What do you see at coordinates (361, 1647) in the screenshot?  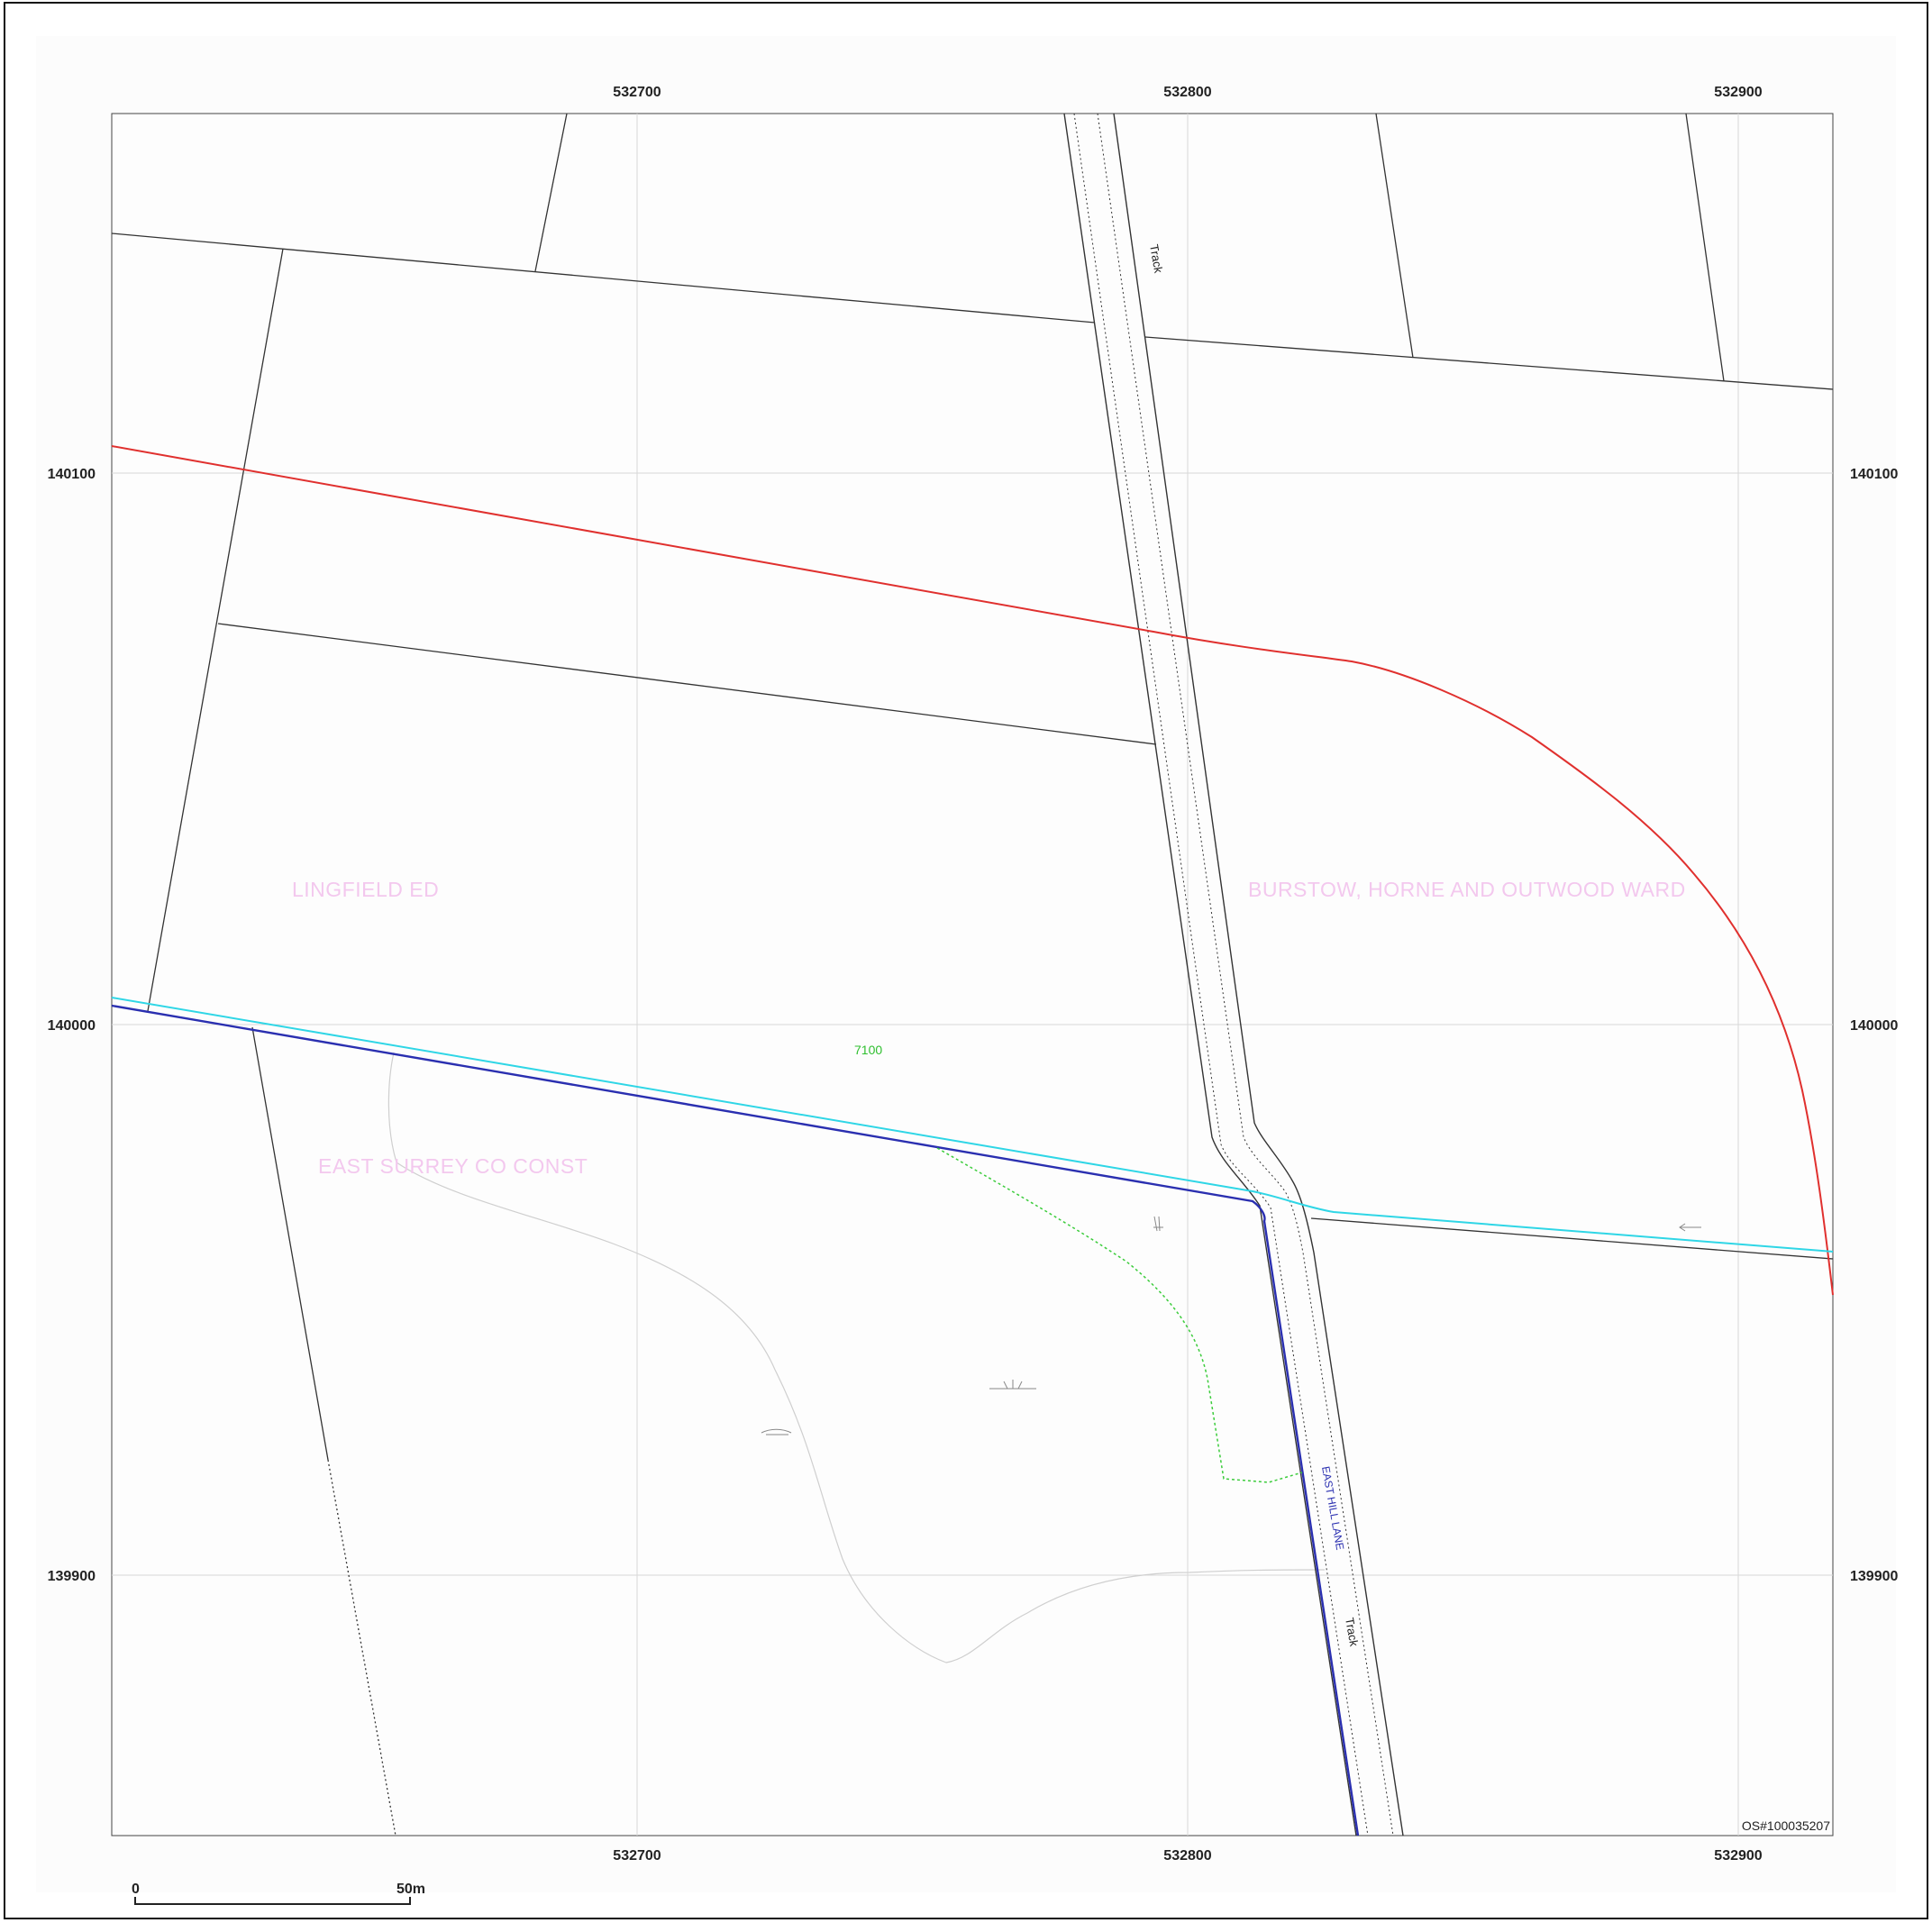 I see `parcel-dotted-line` at bounding box center [361, 1647].